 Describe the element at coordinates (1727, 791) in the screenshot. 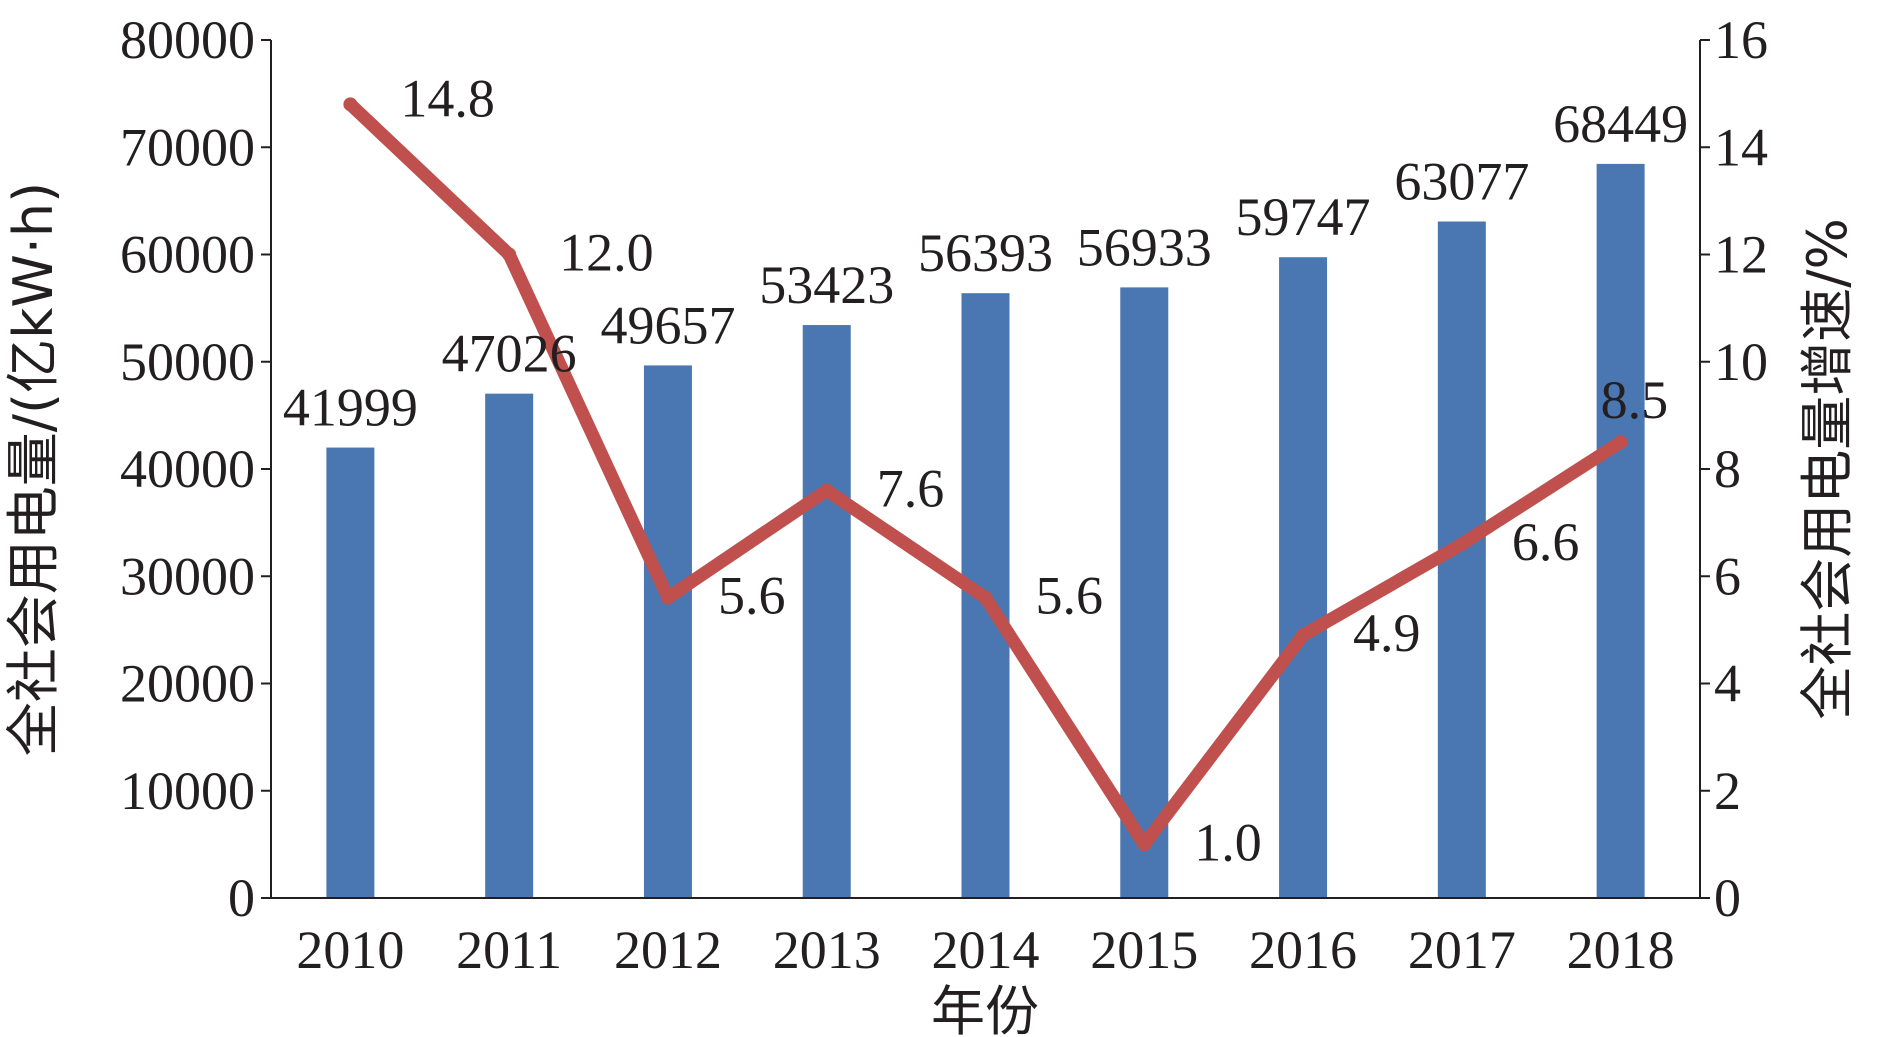

I see `right-y-tick-label: 2` at that location.